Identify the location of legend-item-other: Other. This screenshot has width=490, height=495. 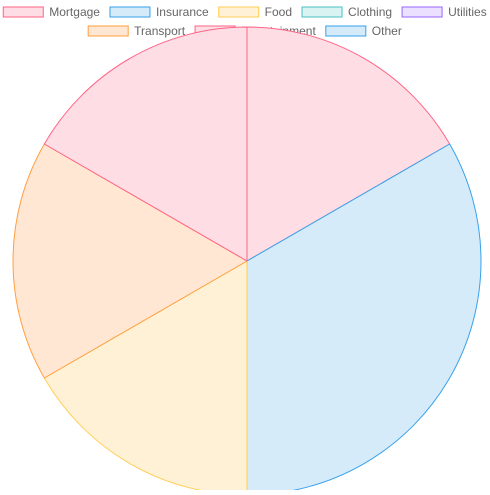
(363, 31).